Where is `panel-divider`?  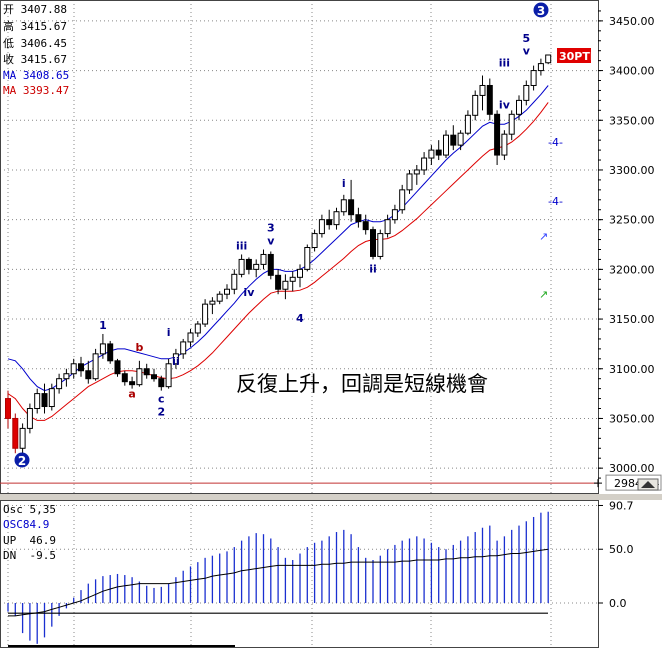
panel-divider is located at coordinates (331, 497).